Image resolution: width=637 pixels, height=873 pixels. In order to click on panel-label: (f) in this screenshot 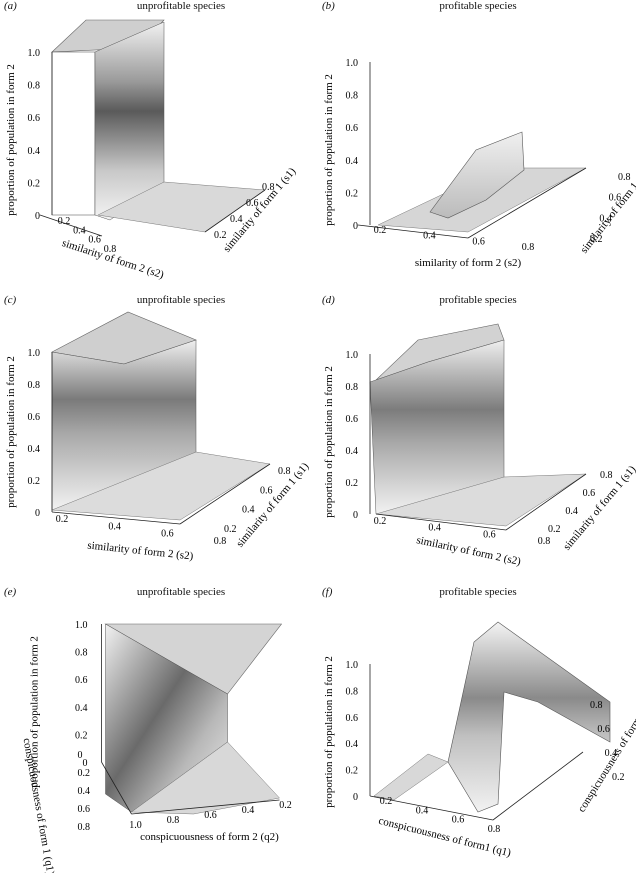, I will do `click(327, 592)`.